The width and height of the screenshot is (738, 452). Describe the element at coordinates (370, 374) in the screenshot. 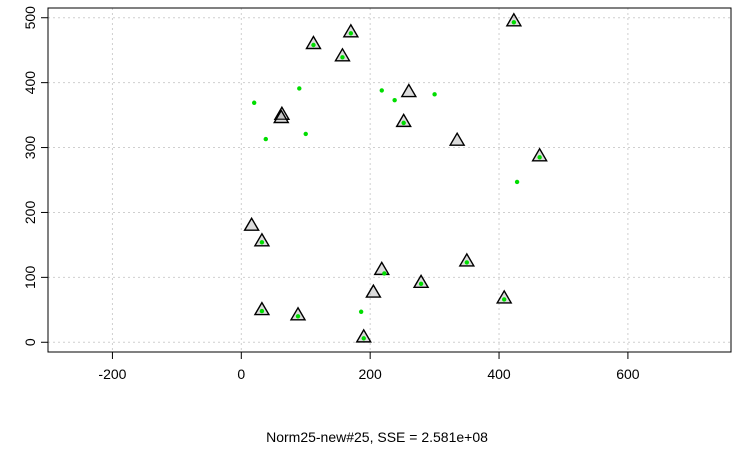

I see `x-tick-label: 200` at that location.